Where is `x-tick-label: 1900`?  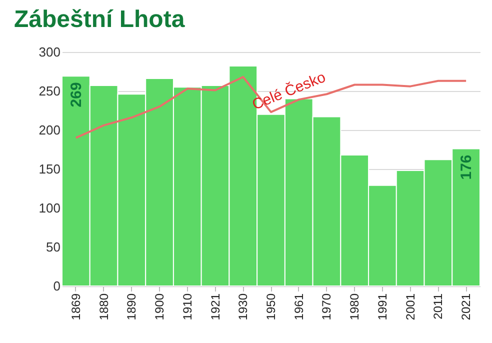
x-tick-label: 1900 is located at coordinates (159, 306).